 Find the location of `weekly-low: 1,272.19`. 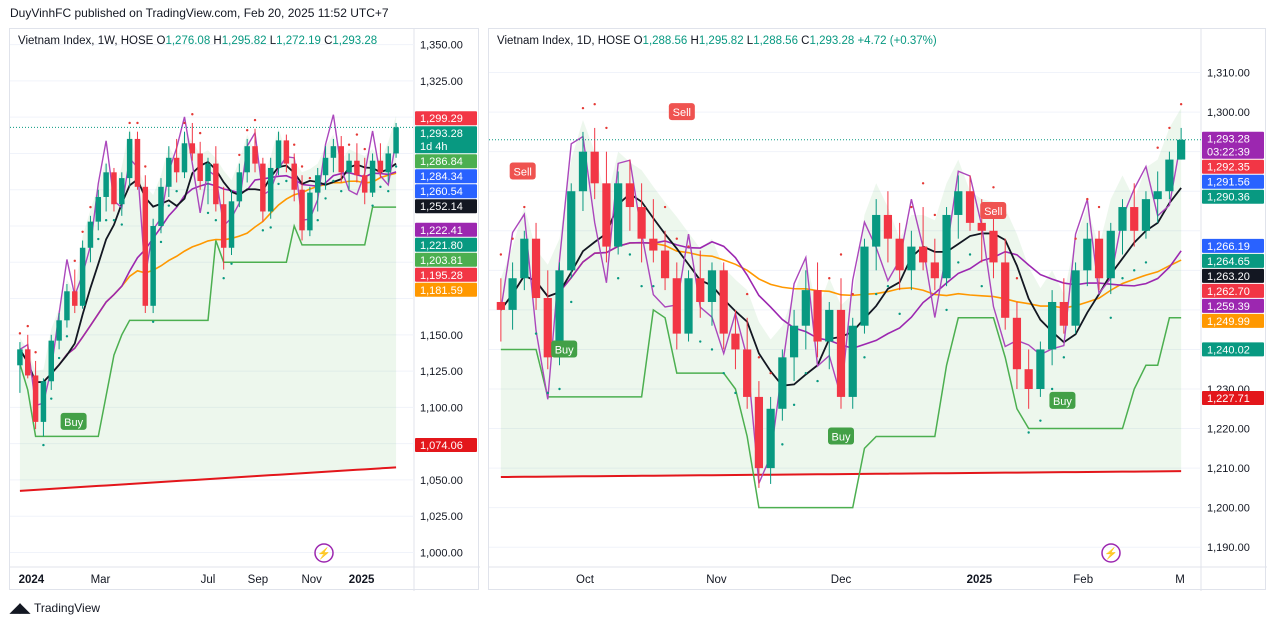

weekly-low: 1,272.19 is located at coordinates (298, 41).